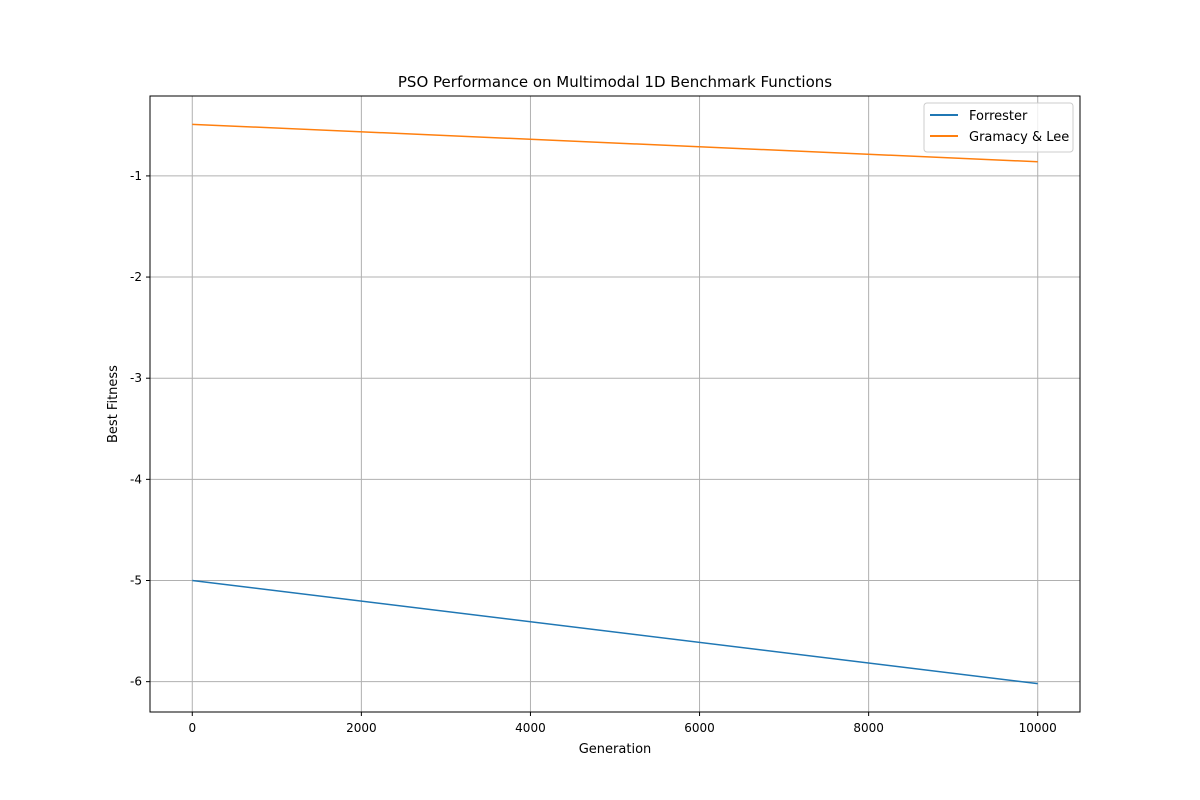 The width and height of the screenshot is (1200, 800). Describe the element at coordinates (868, 728) in the screenshot. I see `x-tick-label: 8000` at that location.